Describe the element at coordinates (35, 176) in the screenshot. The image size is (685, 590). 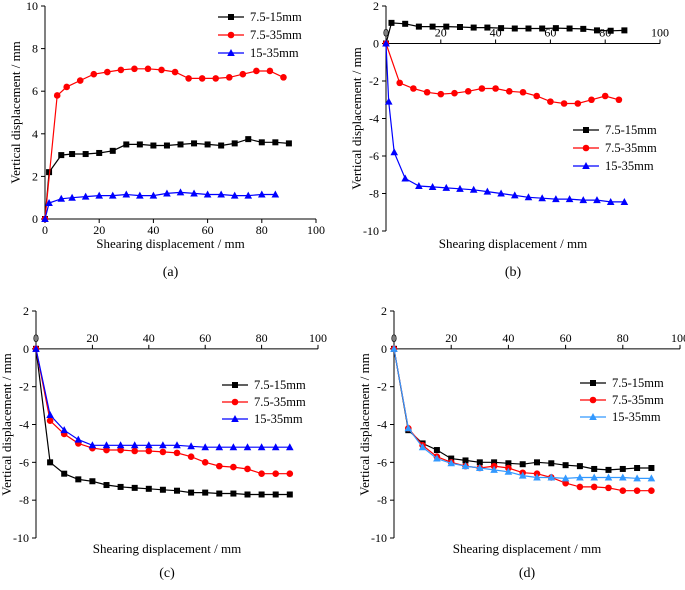
I see `y-tick-label: 2` at that location.